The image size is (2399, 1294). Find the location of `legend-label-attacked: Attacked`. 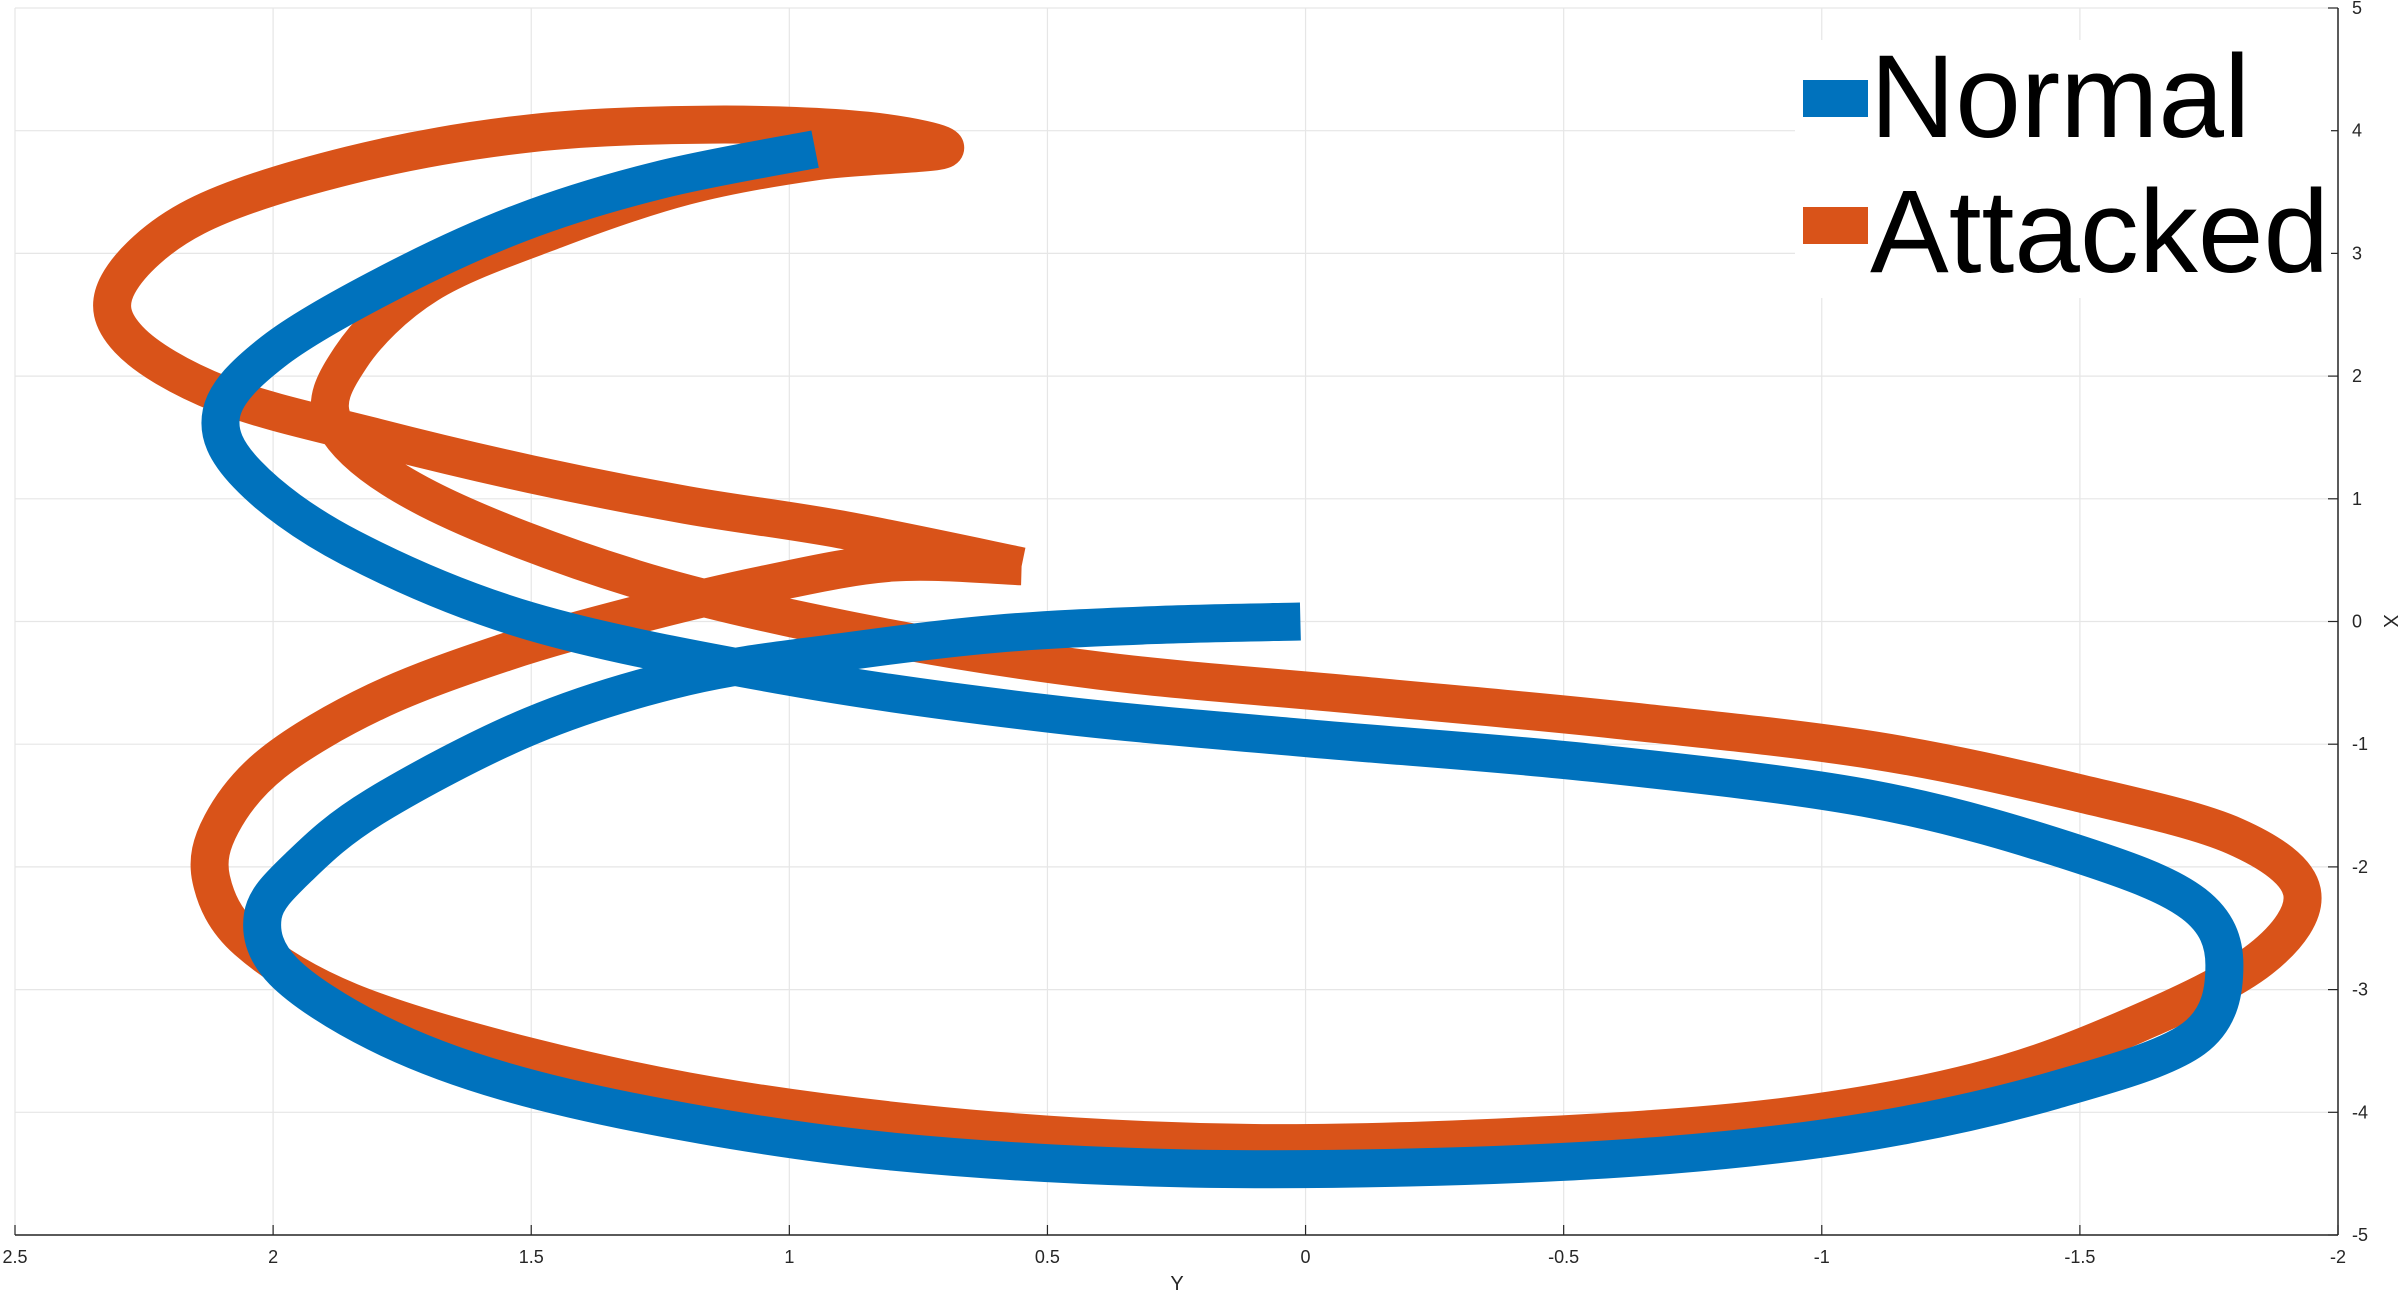

legend-label-attacked: Attacked is located at coordinates (2099, 232).